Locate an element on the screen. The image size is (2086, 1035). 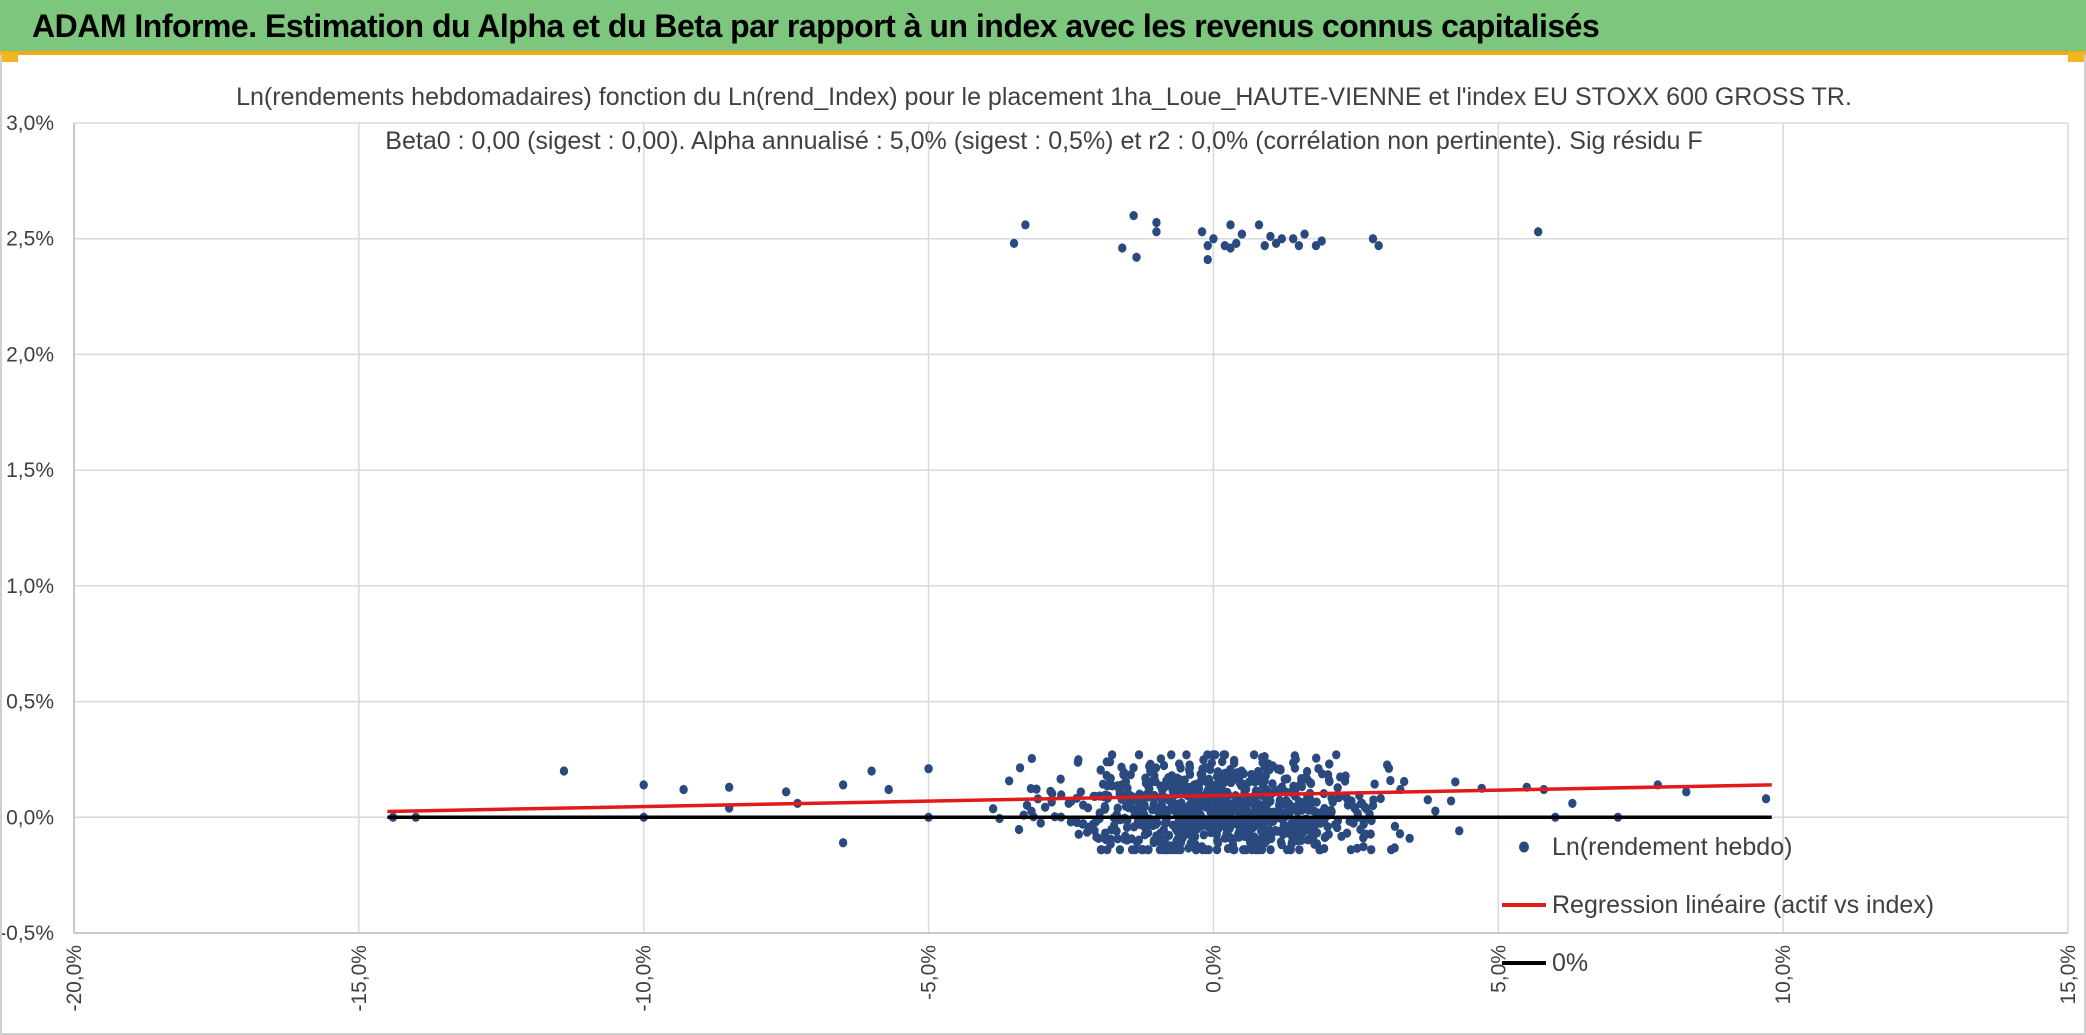
x-tick-label: -15,0% is located at coordinates (359, 978).